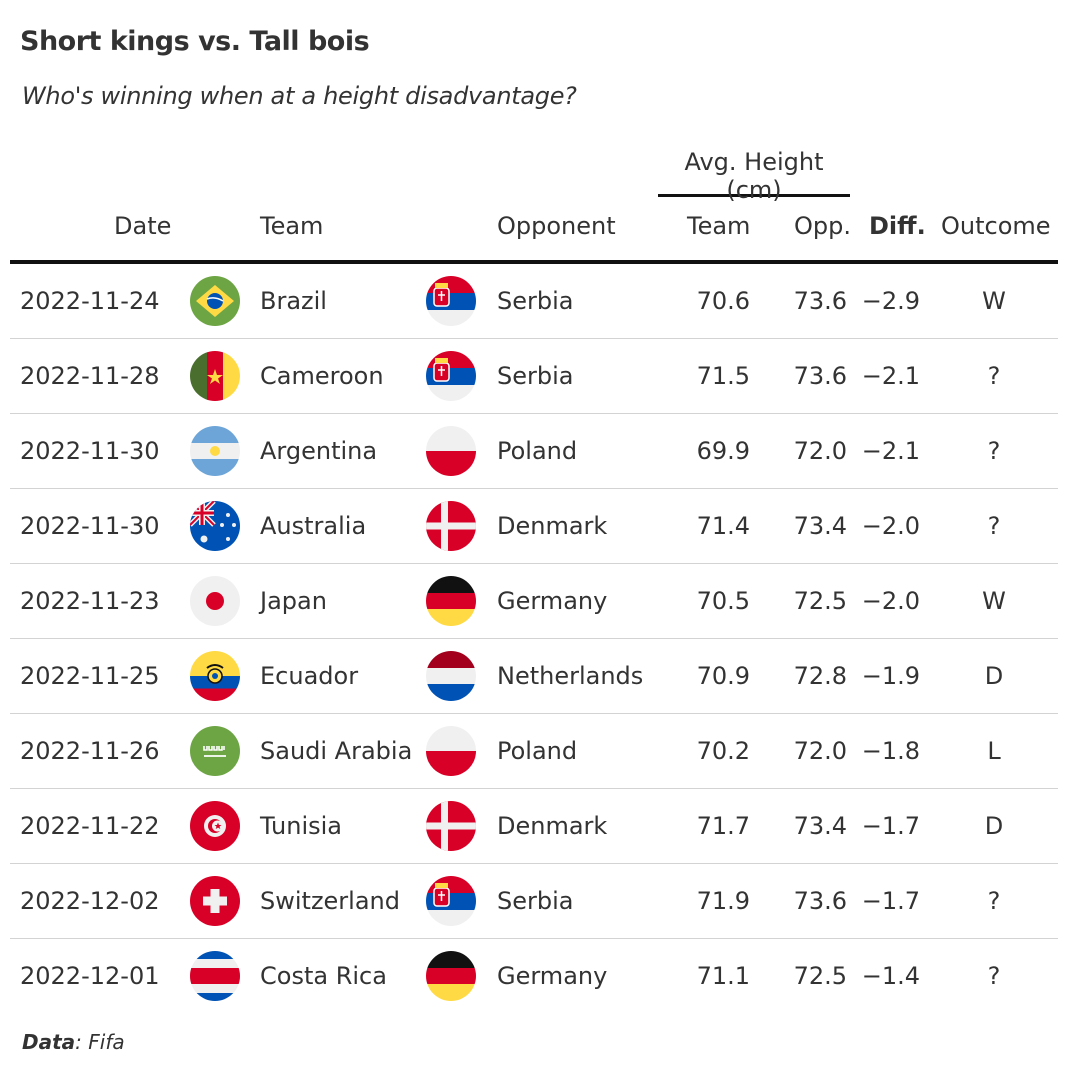 The width and height of the screenshot is (1068, 1078). I want to click on cell-opponent: Netherlands, so click(570, 676).